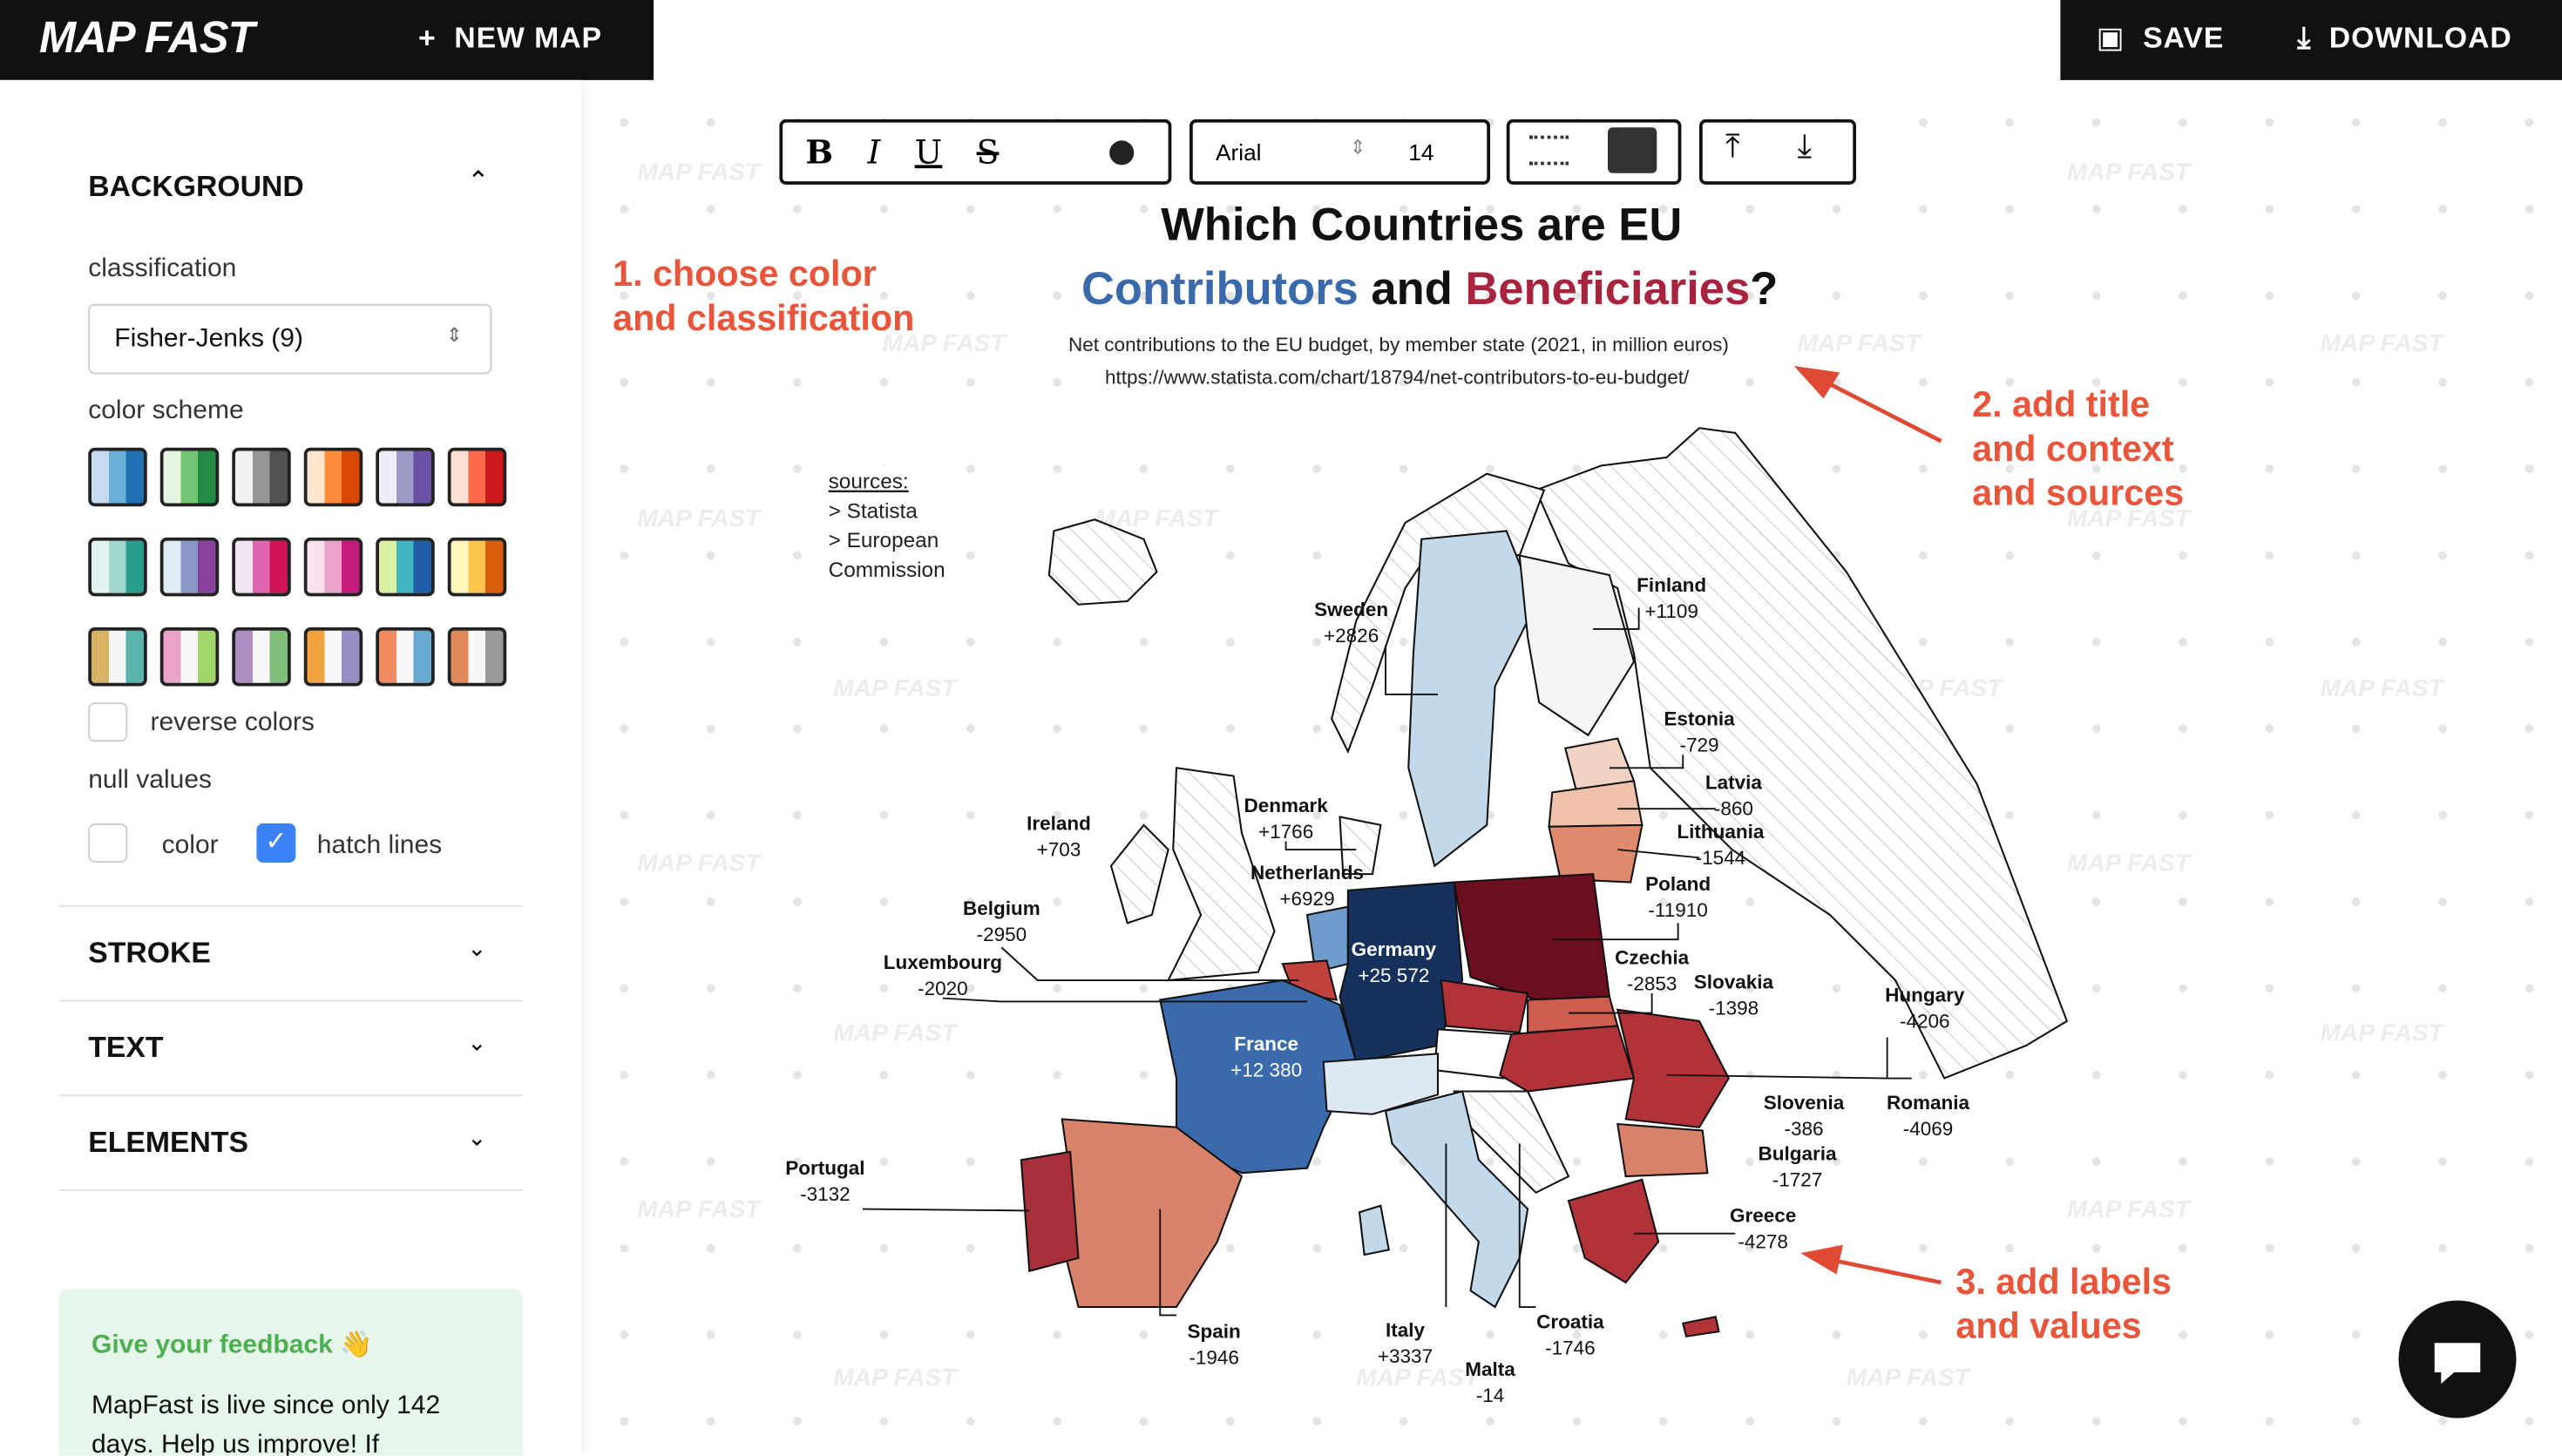  I want to click on download-button: ⤓ DOWNLOAD, so click(2404, 38).